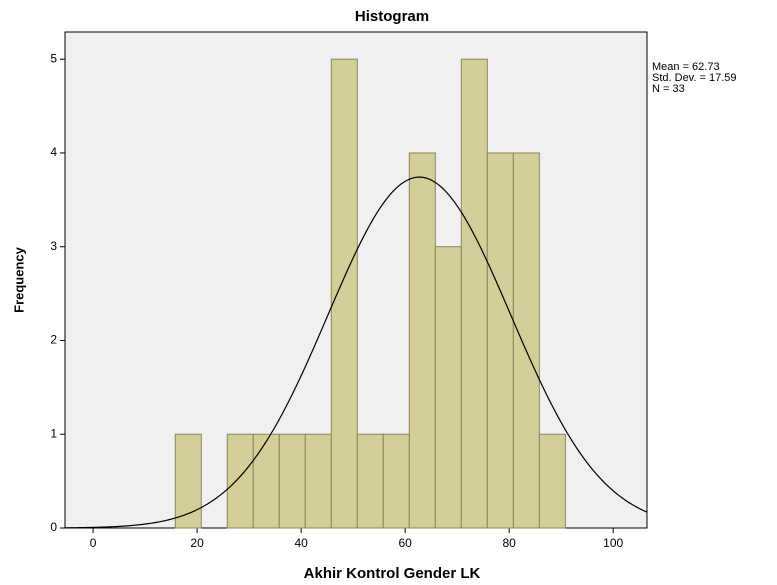 The width and height of the screenshot is (777, 585). Describe the element at coordinates (18, 279) in the screenshot. I see `y-axis-label: Frequency` at that location.